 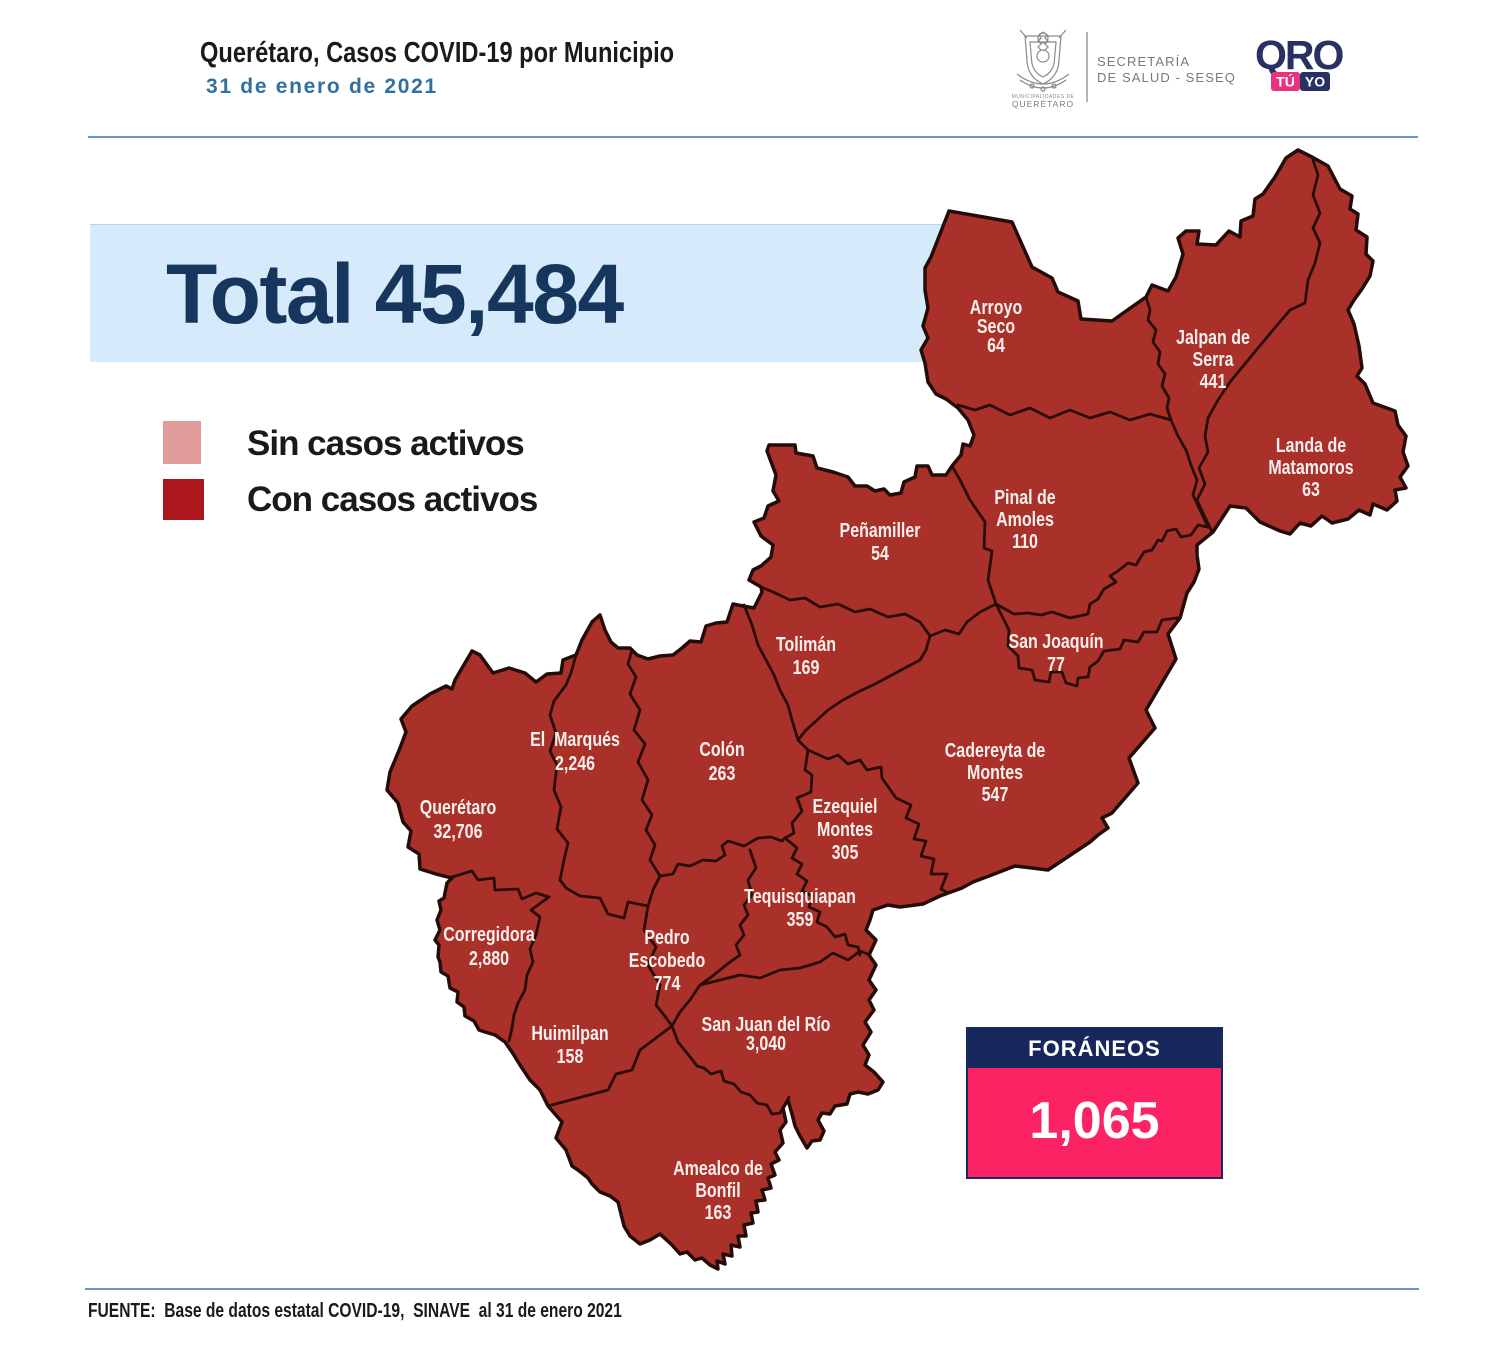 I want to click on svg-text: Pinal de, so click(x=1024, y=497).